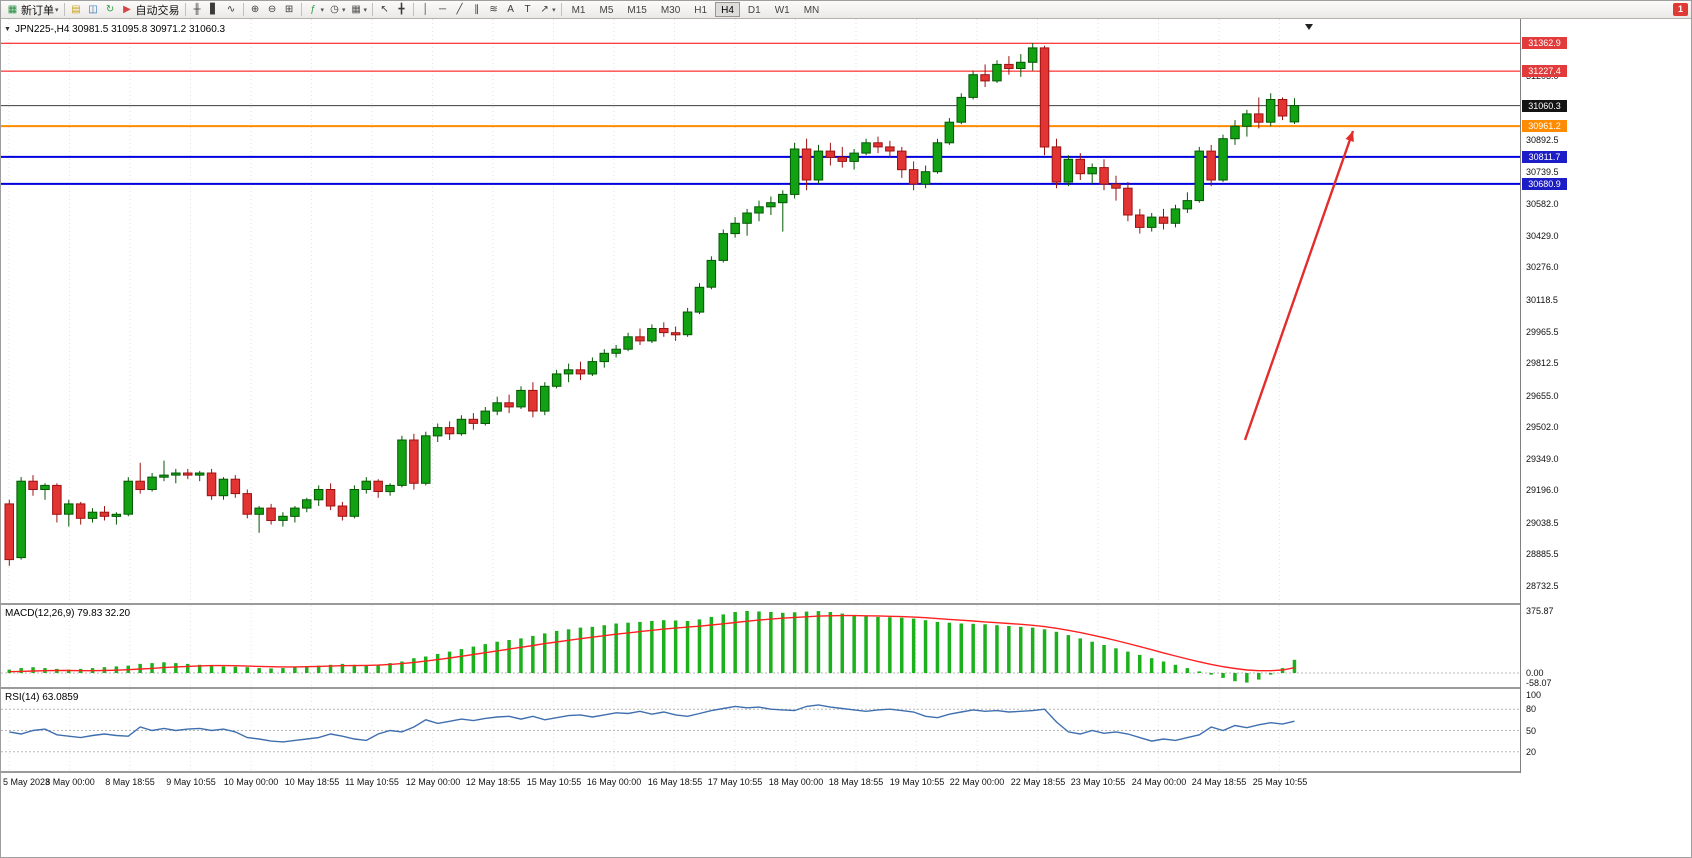  Describe the element at coordinates (606, 10) in the screenshot. I see `timeframe-m5-button: M5` at that location.